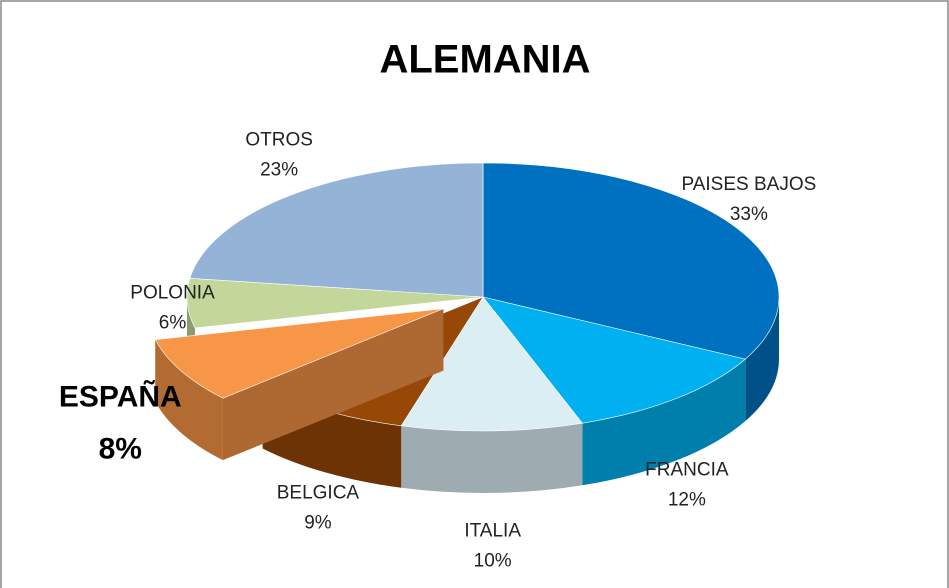 Image resolution: width=949 pixels, height=588 pixels. Describe the element at coordinates (173, 323) in the screenshot. I see `slice-value-label: 6%` at that location.